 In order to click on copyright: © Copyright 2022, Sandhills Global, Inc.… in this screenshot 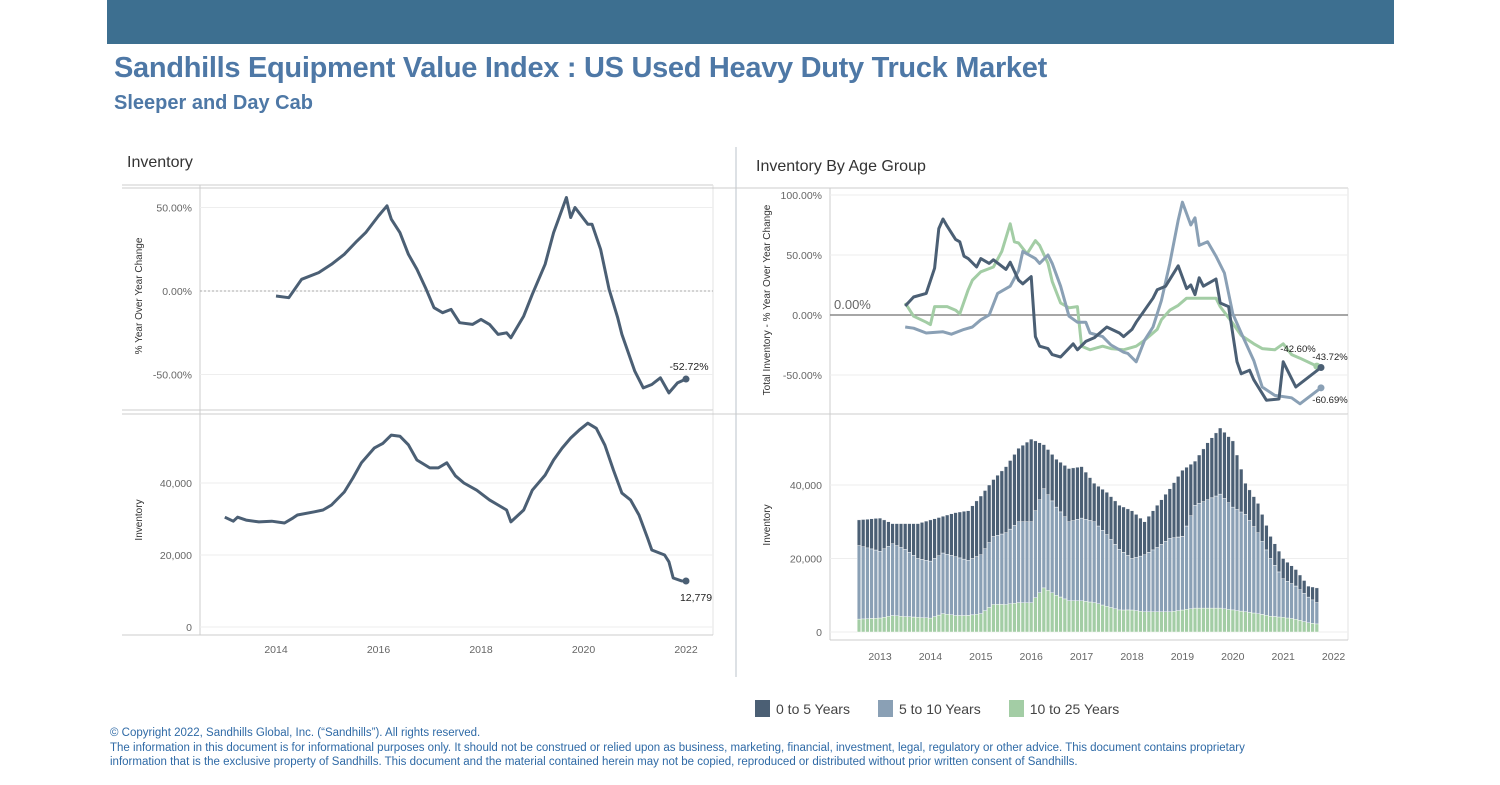, I will do `click(295, 733)`.